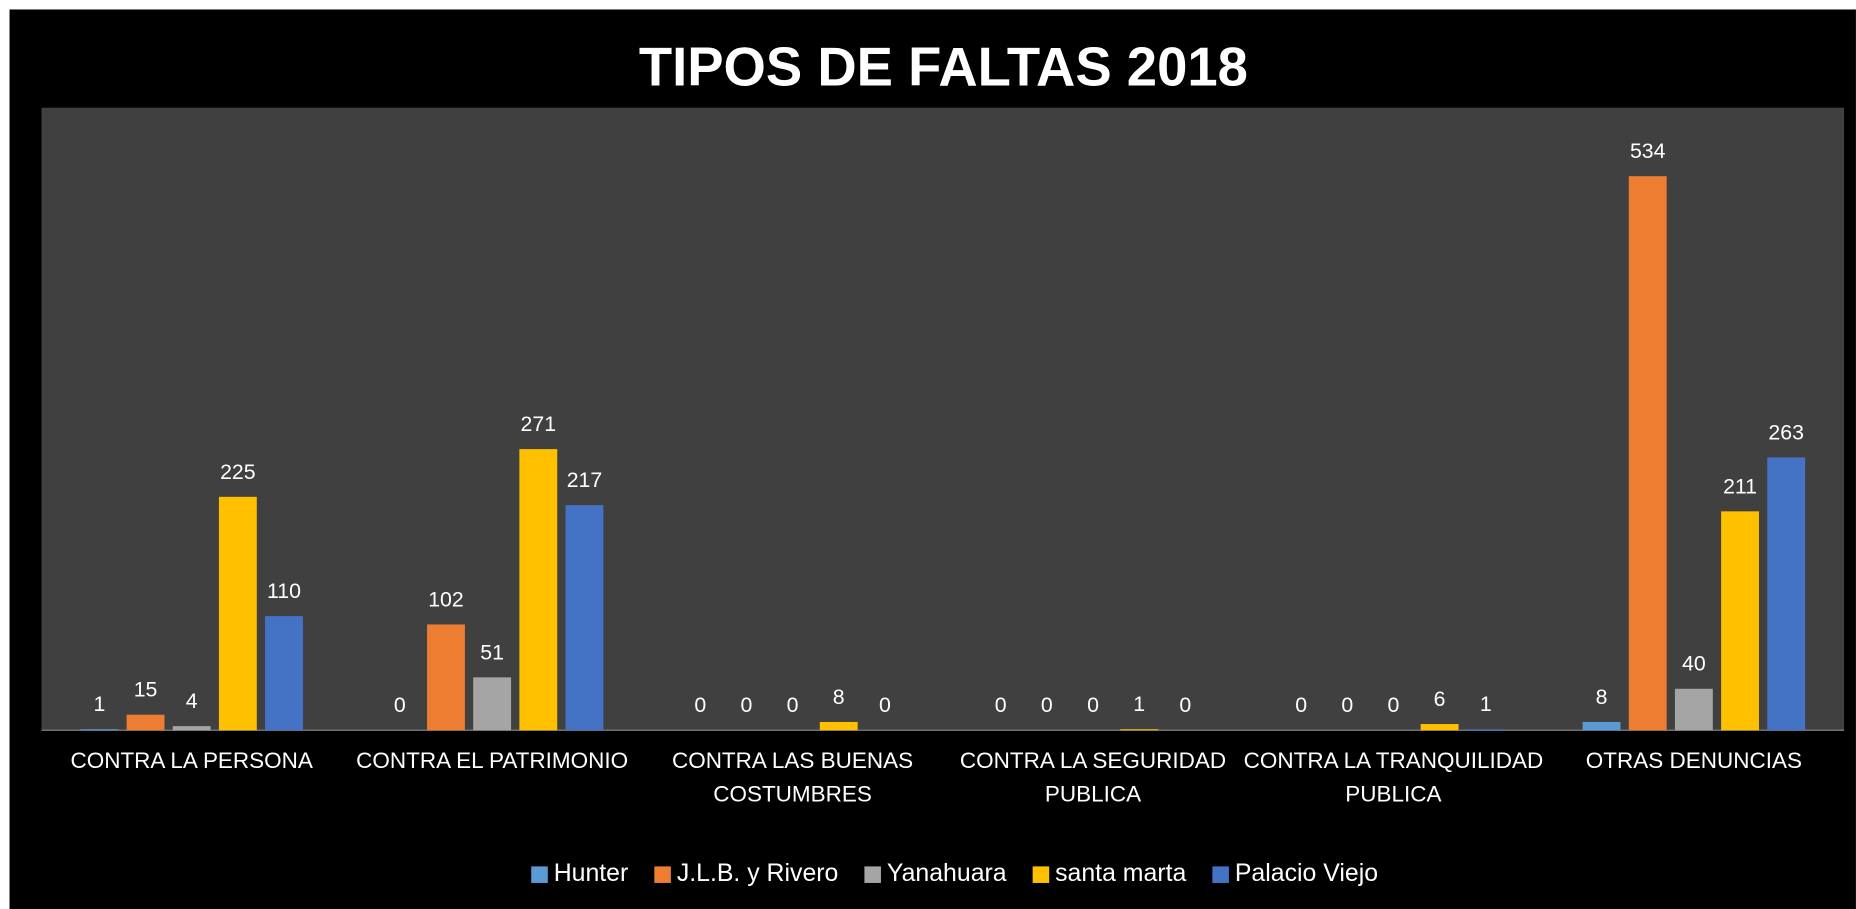 The height and width of the screenshot is (909, 1856). Describe the element at coordinates (446, 599) in the screenshot. I see `data-label: 102` at that location.